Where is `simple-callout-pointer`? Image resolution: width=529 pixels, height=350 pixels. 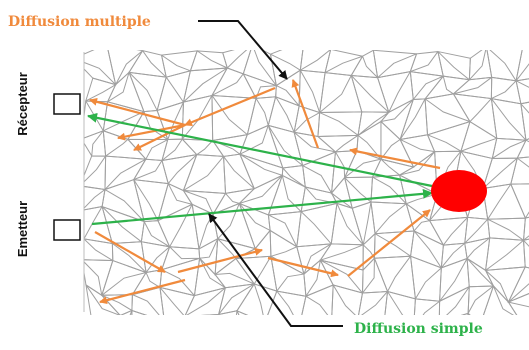
simple-callout-pointer is located at coordinates (275, 270).